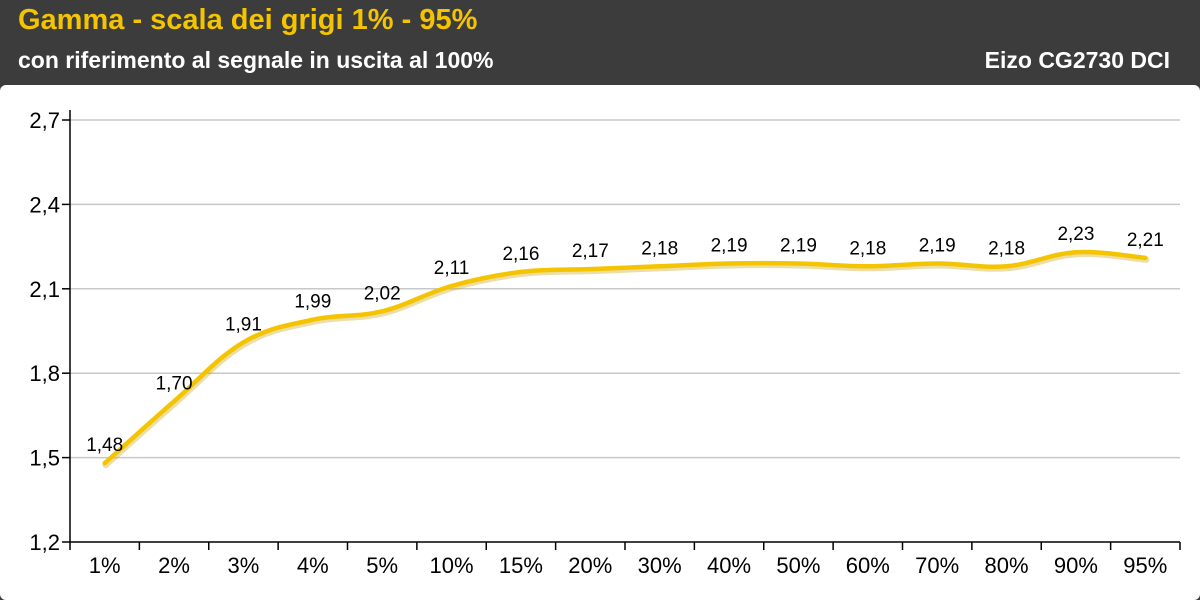 This screenshot has height=600, width=1200. I want to click on x-tick-label: 80%, so click(1007, 565).